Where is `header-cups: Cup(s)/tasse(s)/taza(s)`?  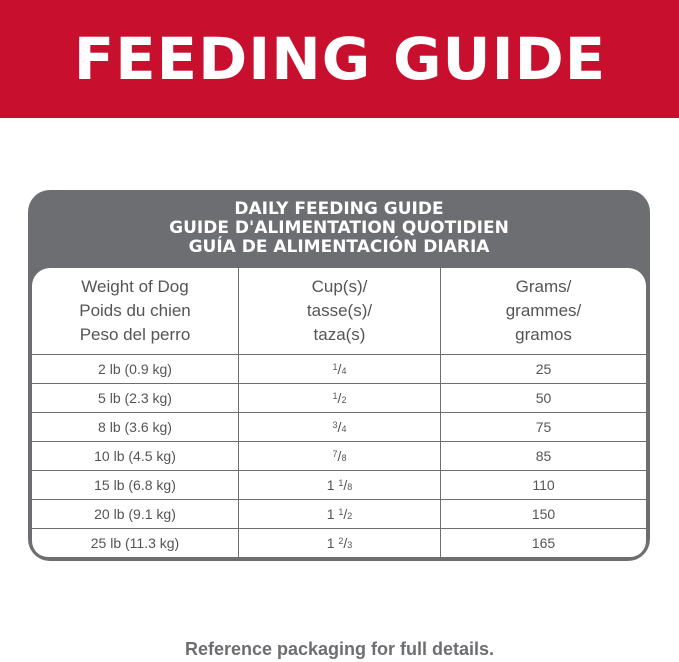 header-cups: Cup(s)/tasse(s)/taza(s) is located at coordinates (339, 311).